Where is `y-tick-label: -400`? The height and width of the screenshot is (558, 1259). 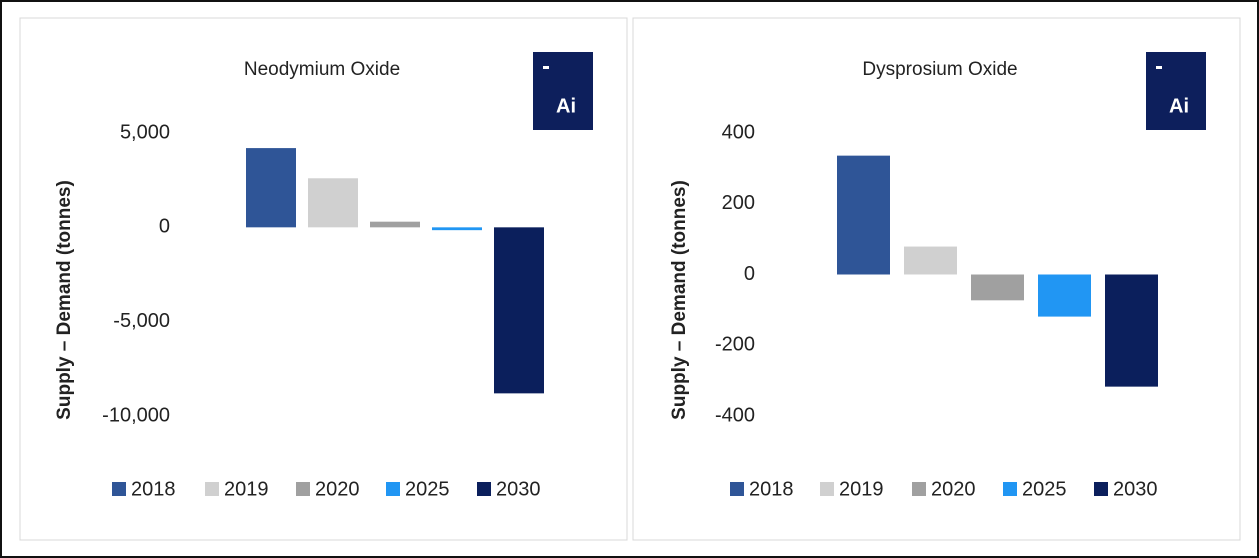
y-tick-label: -400 is located at coordinates (735, 415).